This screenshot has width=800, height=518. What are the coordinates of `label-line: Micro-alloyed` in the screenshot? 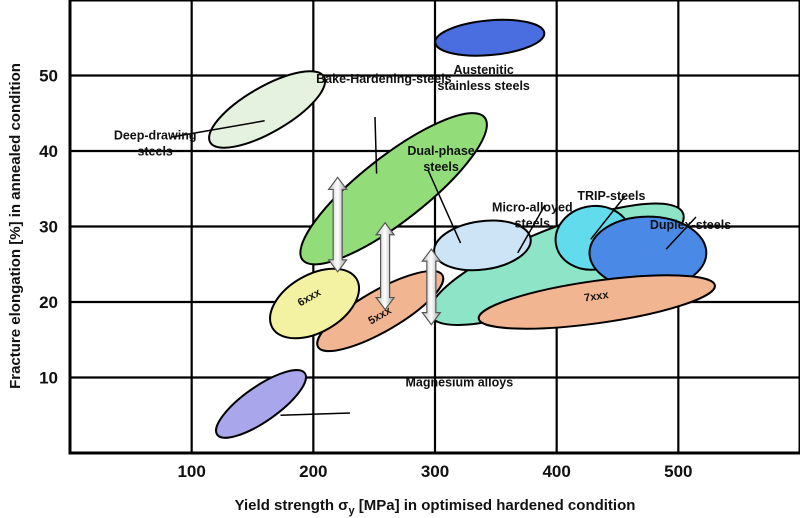 It's located at (532, 207).